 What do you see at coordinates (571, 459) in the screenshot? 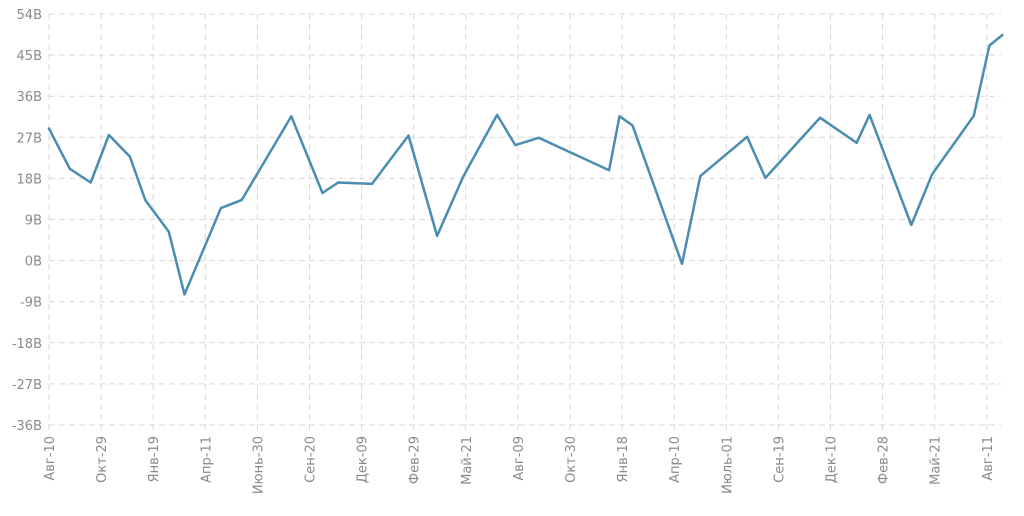
I see `x-tick-label: Окт-30` at bounding box center [571, 459].